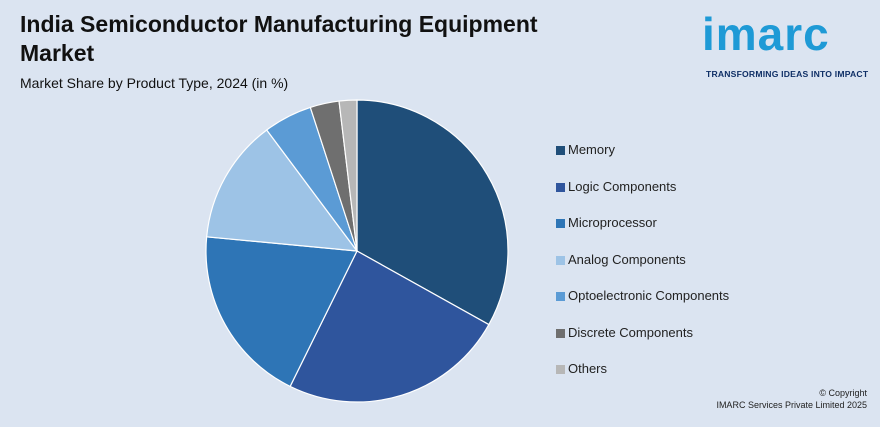 Image resolution: width=880 pixels, height=427 pixels. I want to click on legend-label: Others, so click(588, 368).